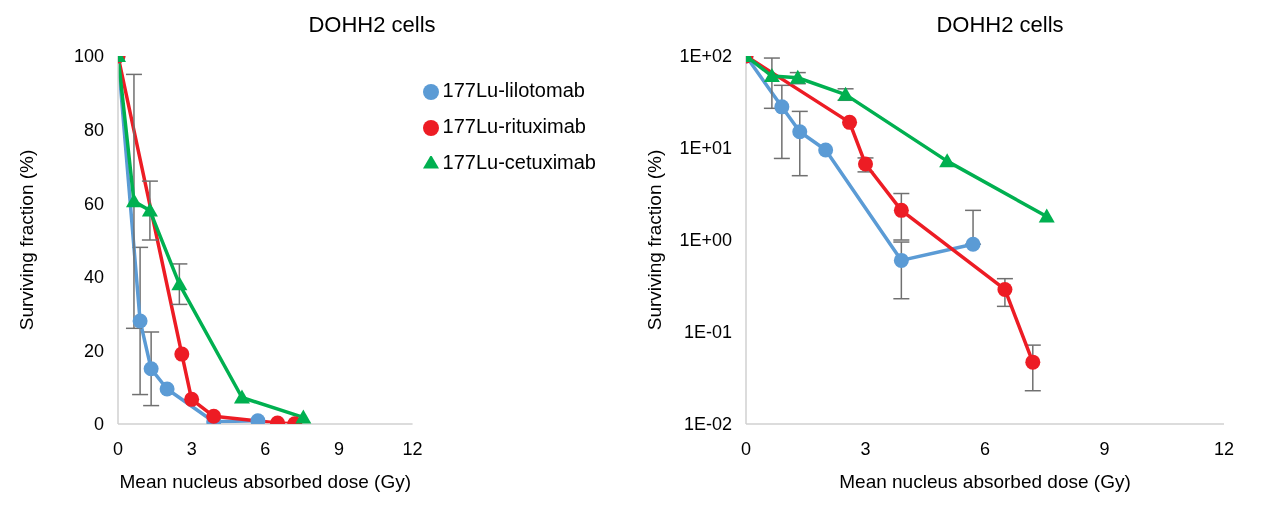 This screenshot has height=506, width=1272. What do you see at coordinates (513, 90) in the screenshot?
I see `legend-label: 177Lu-lilotomab` at bounding box center [513, 90].